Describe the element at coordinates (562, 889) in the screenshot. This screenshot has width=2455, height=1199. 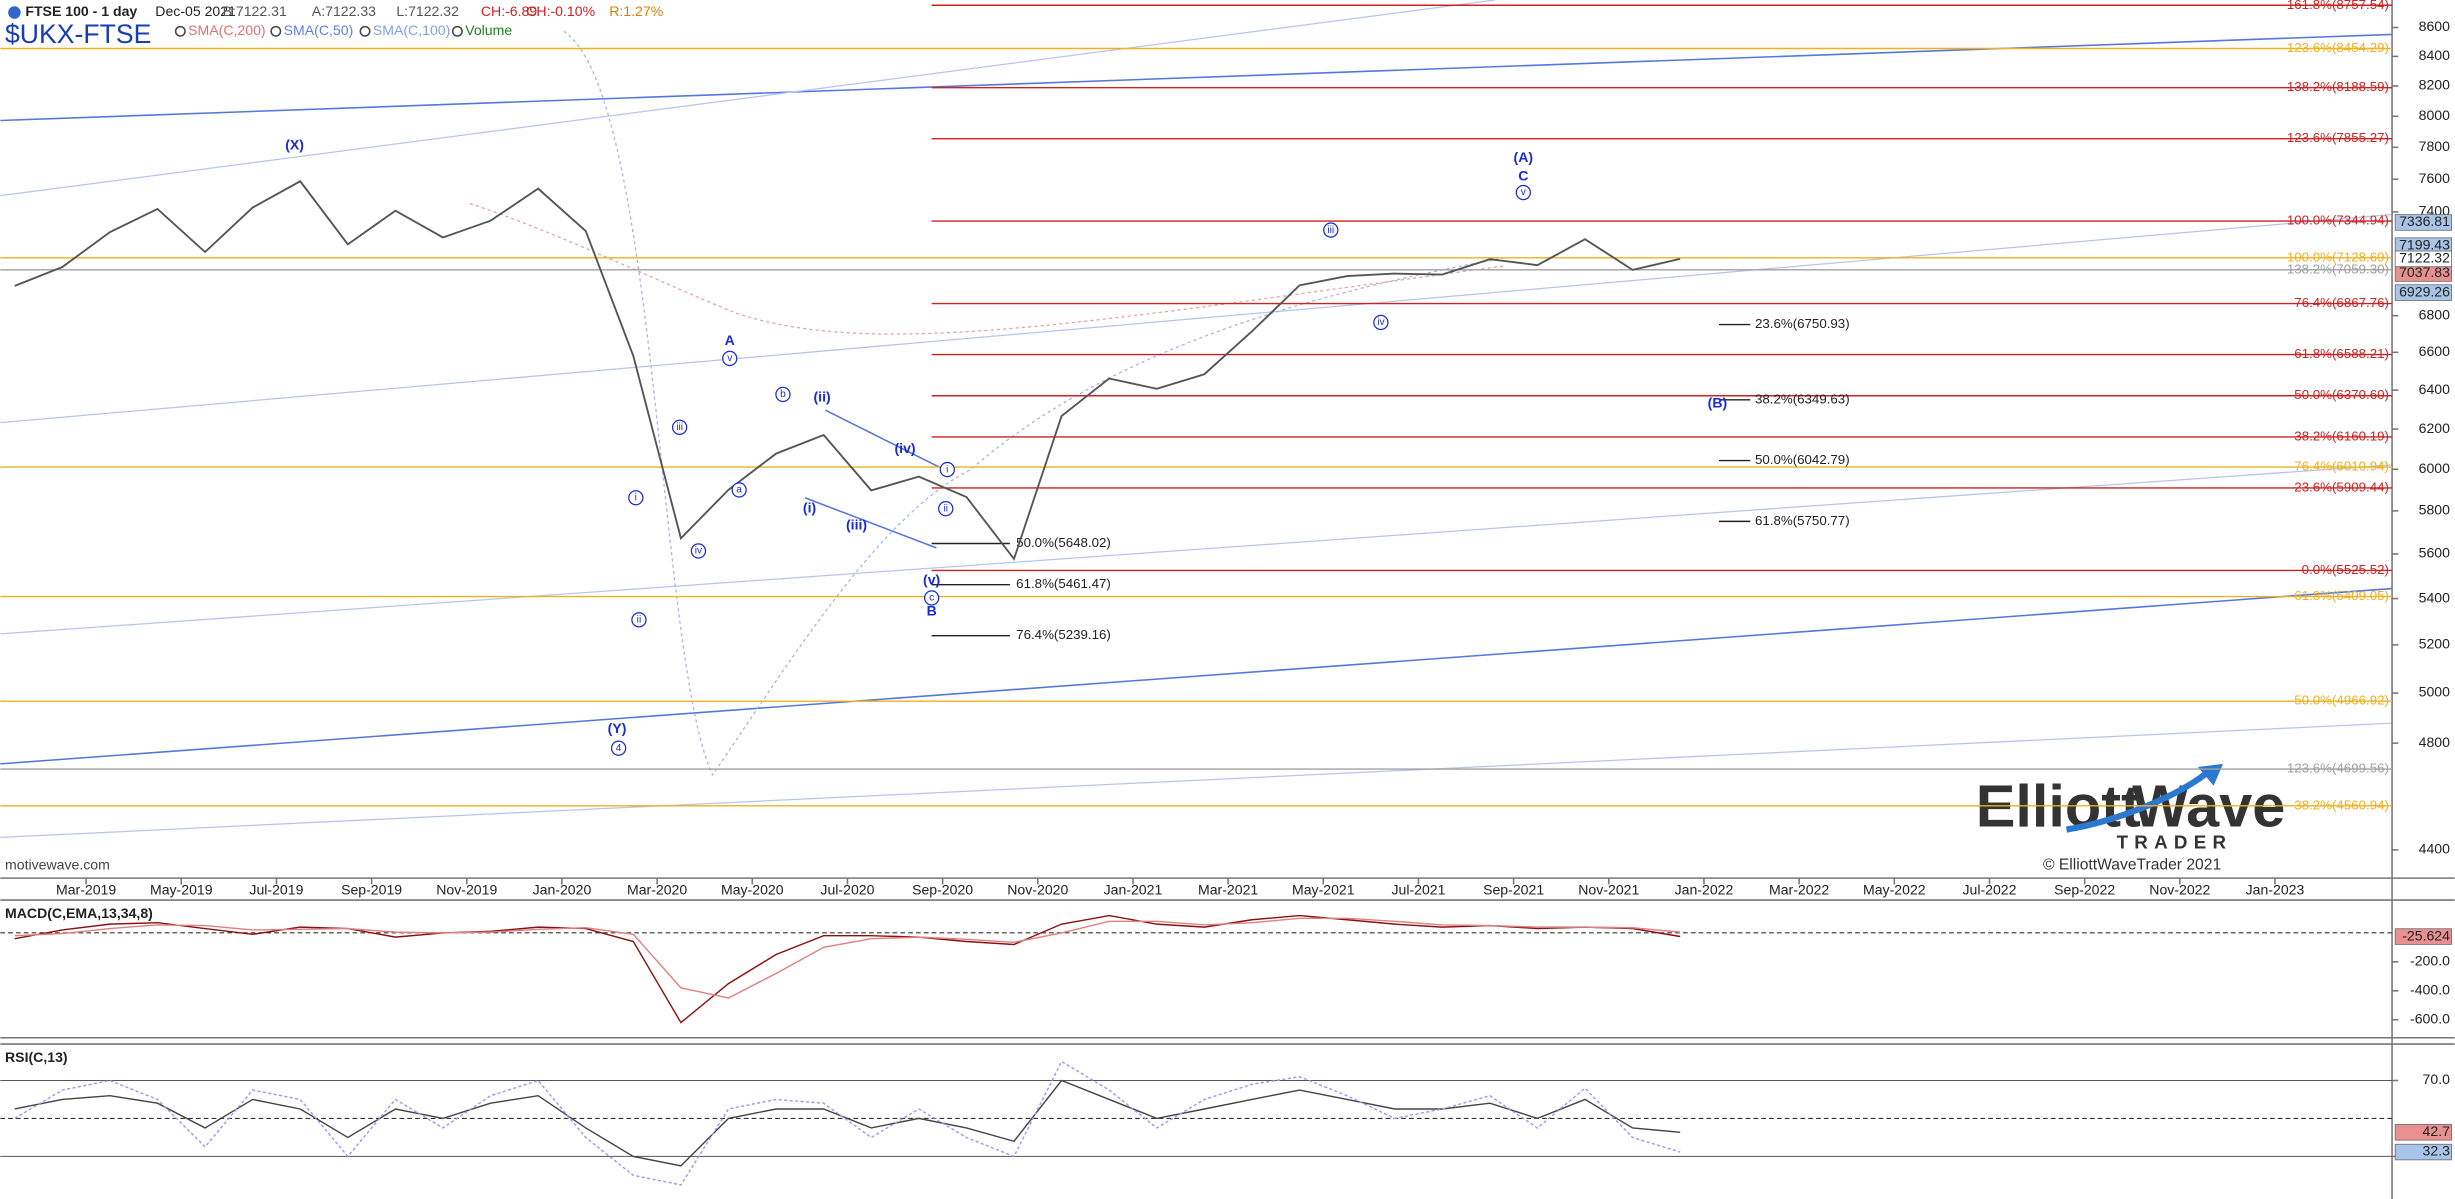
I see `x-tick-label: Jan-2020` at that location.